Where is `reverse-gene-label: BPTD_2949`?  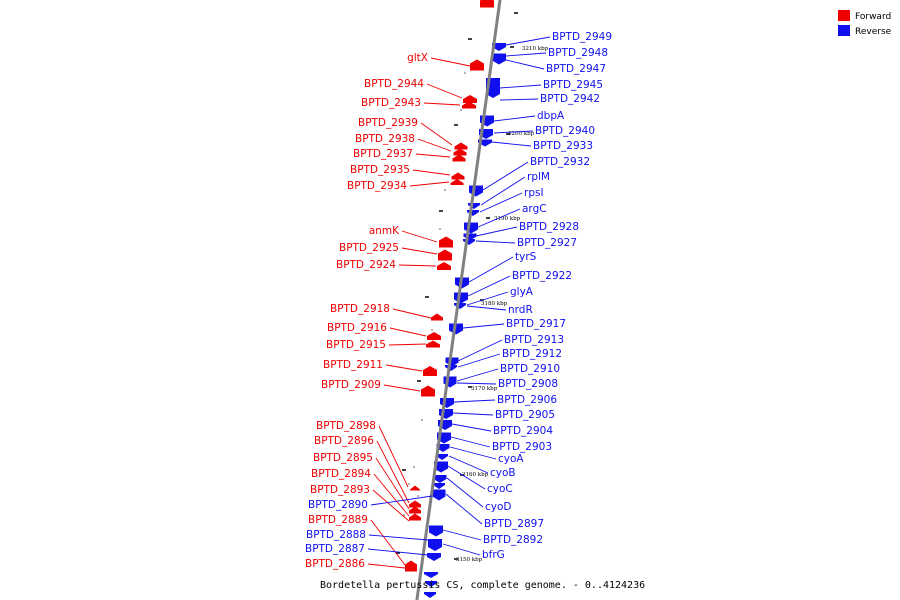 reverse-gene-label: BPTD_2949 is located at coordinates (582, 37).